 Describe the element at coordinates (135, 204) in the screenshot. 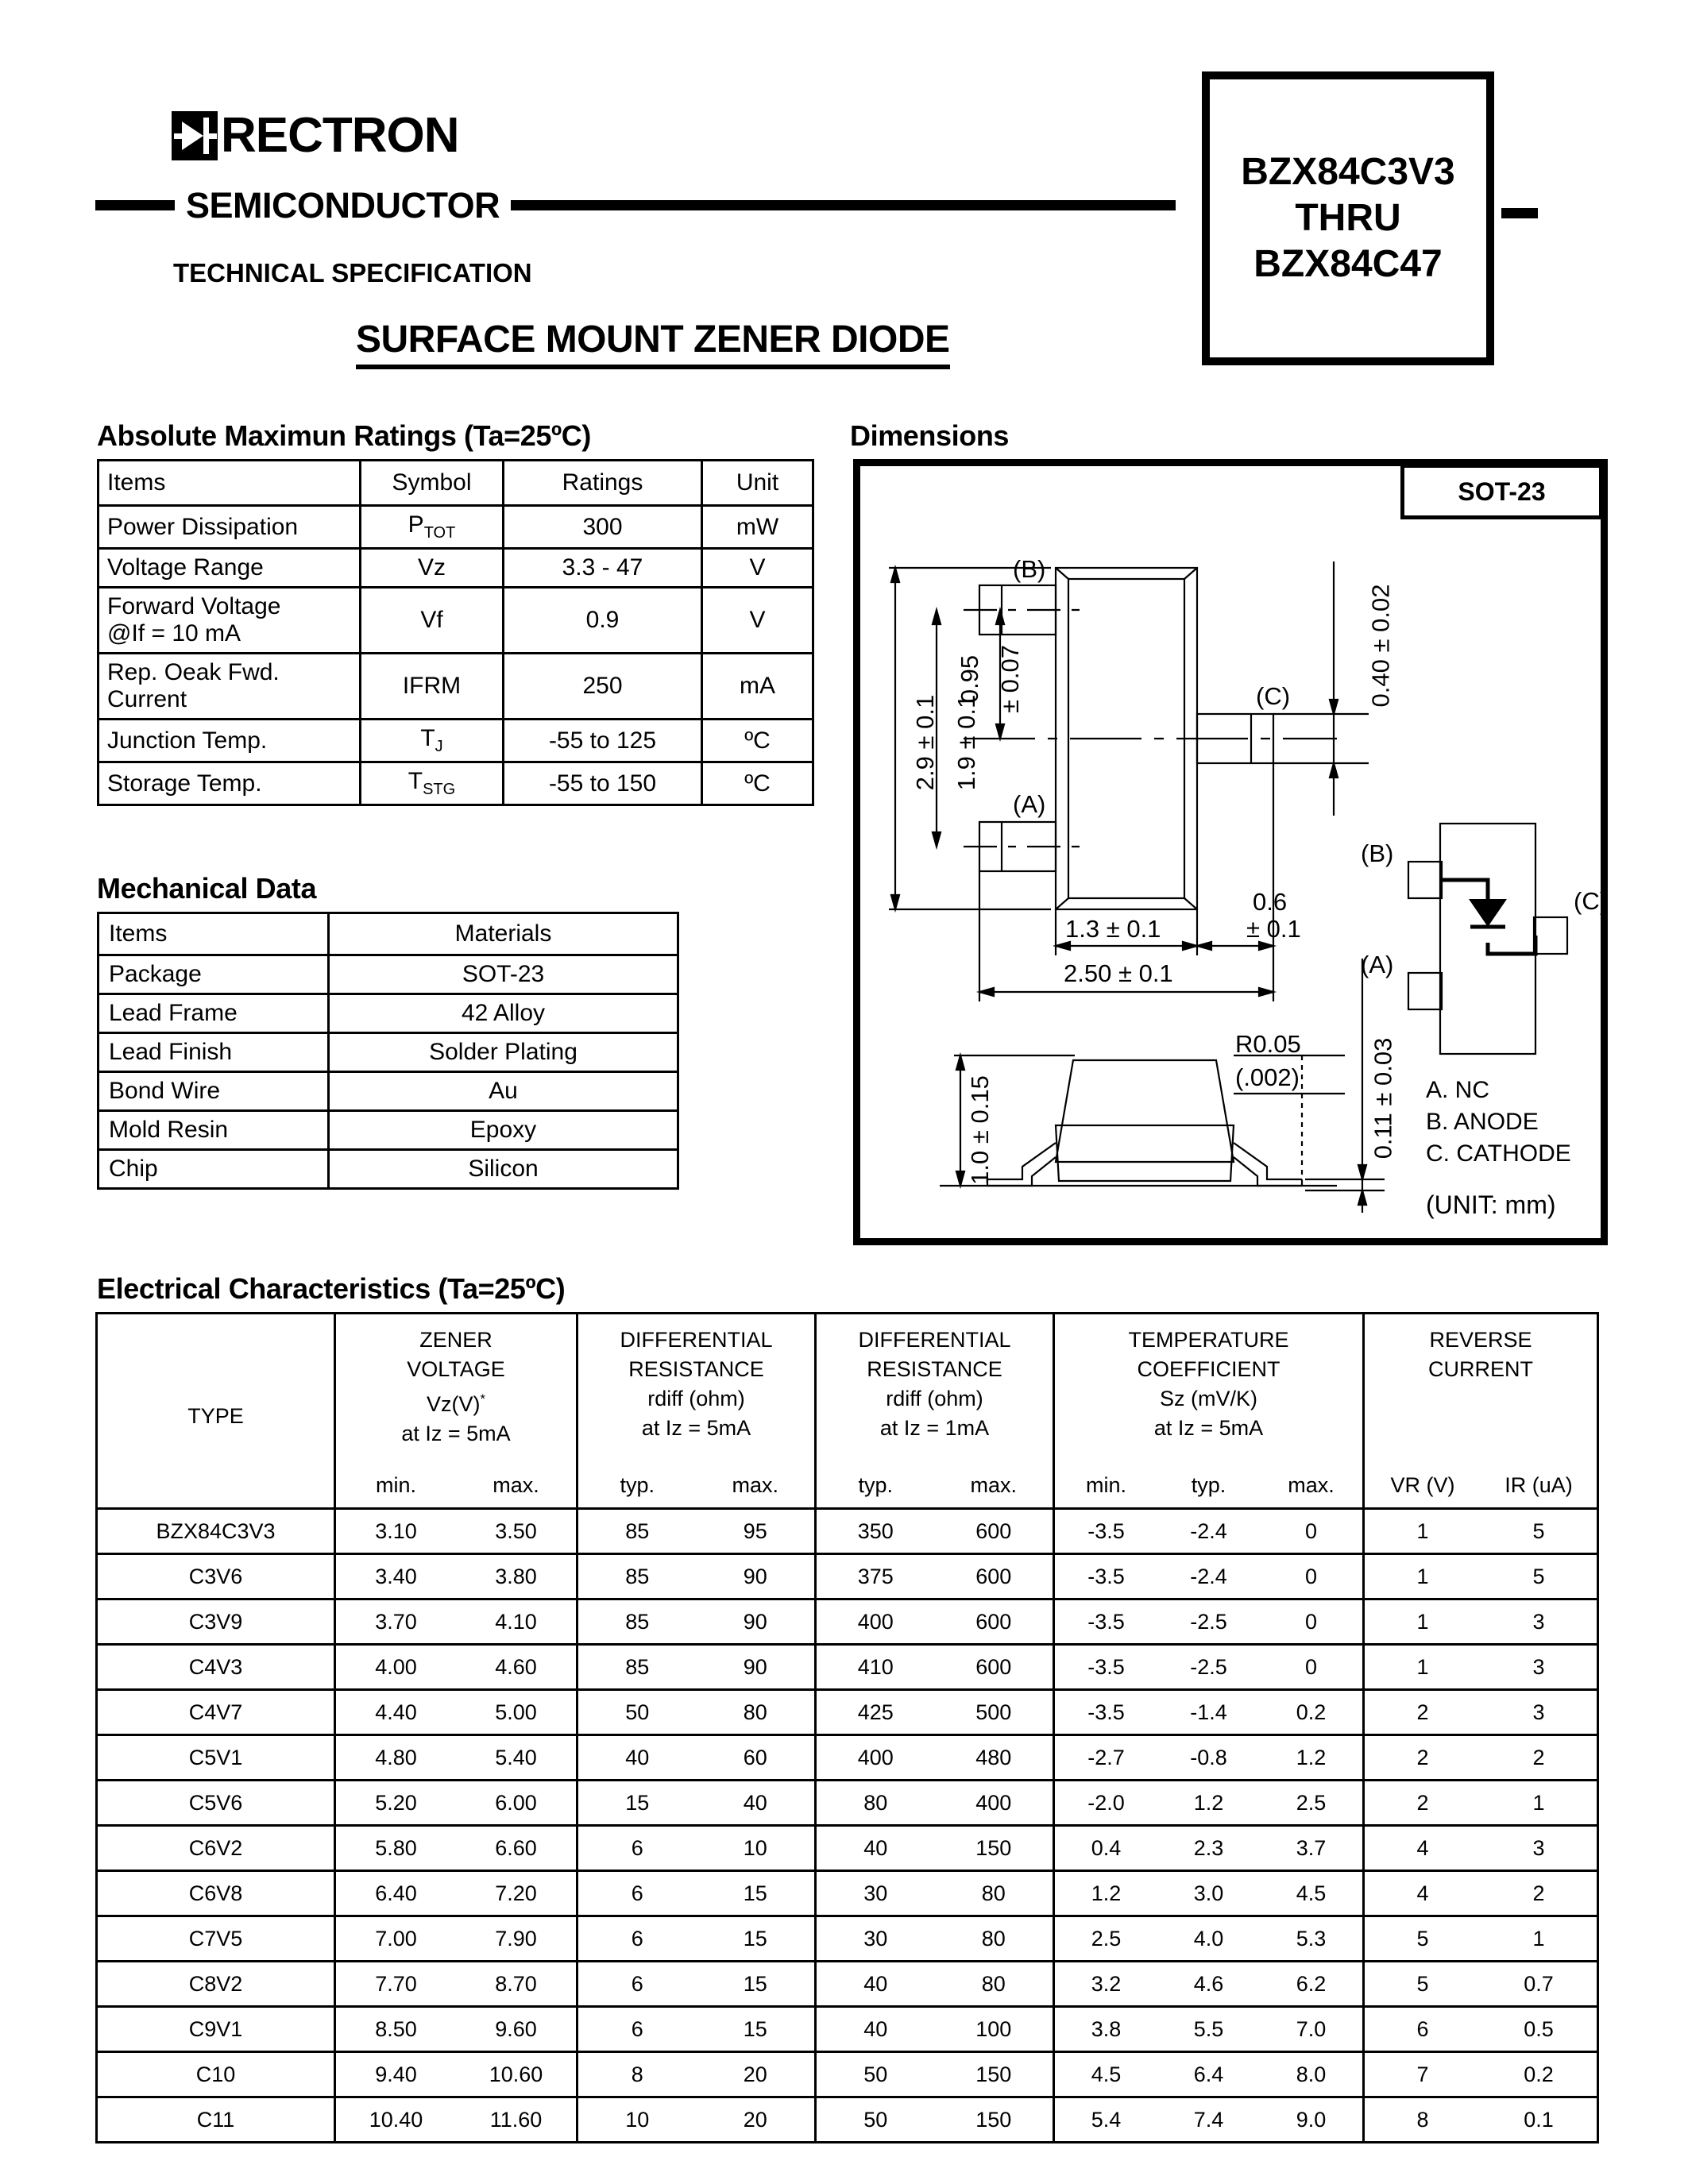

I see `rule-left` at that location.